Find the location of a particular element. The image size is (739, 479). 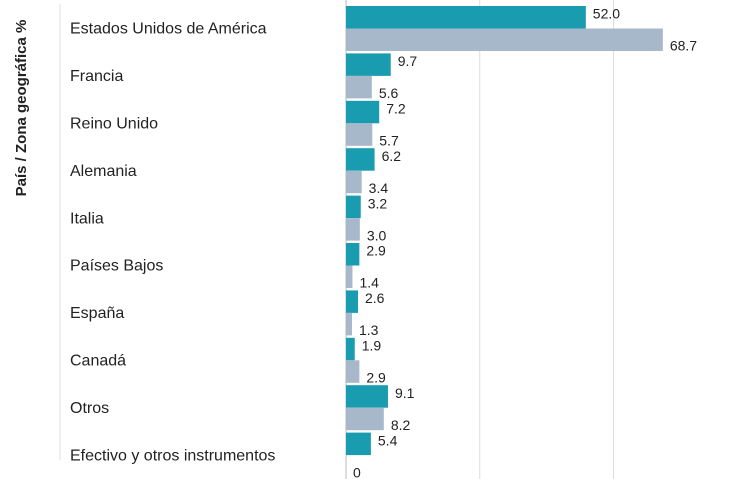

category-label: Otros is located at coordinates (89, 408).